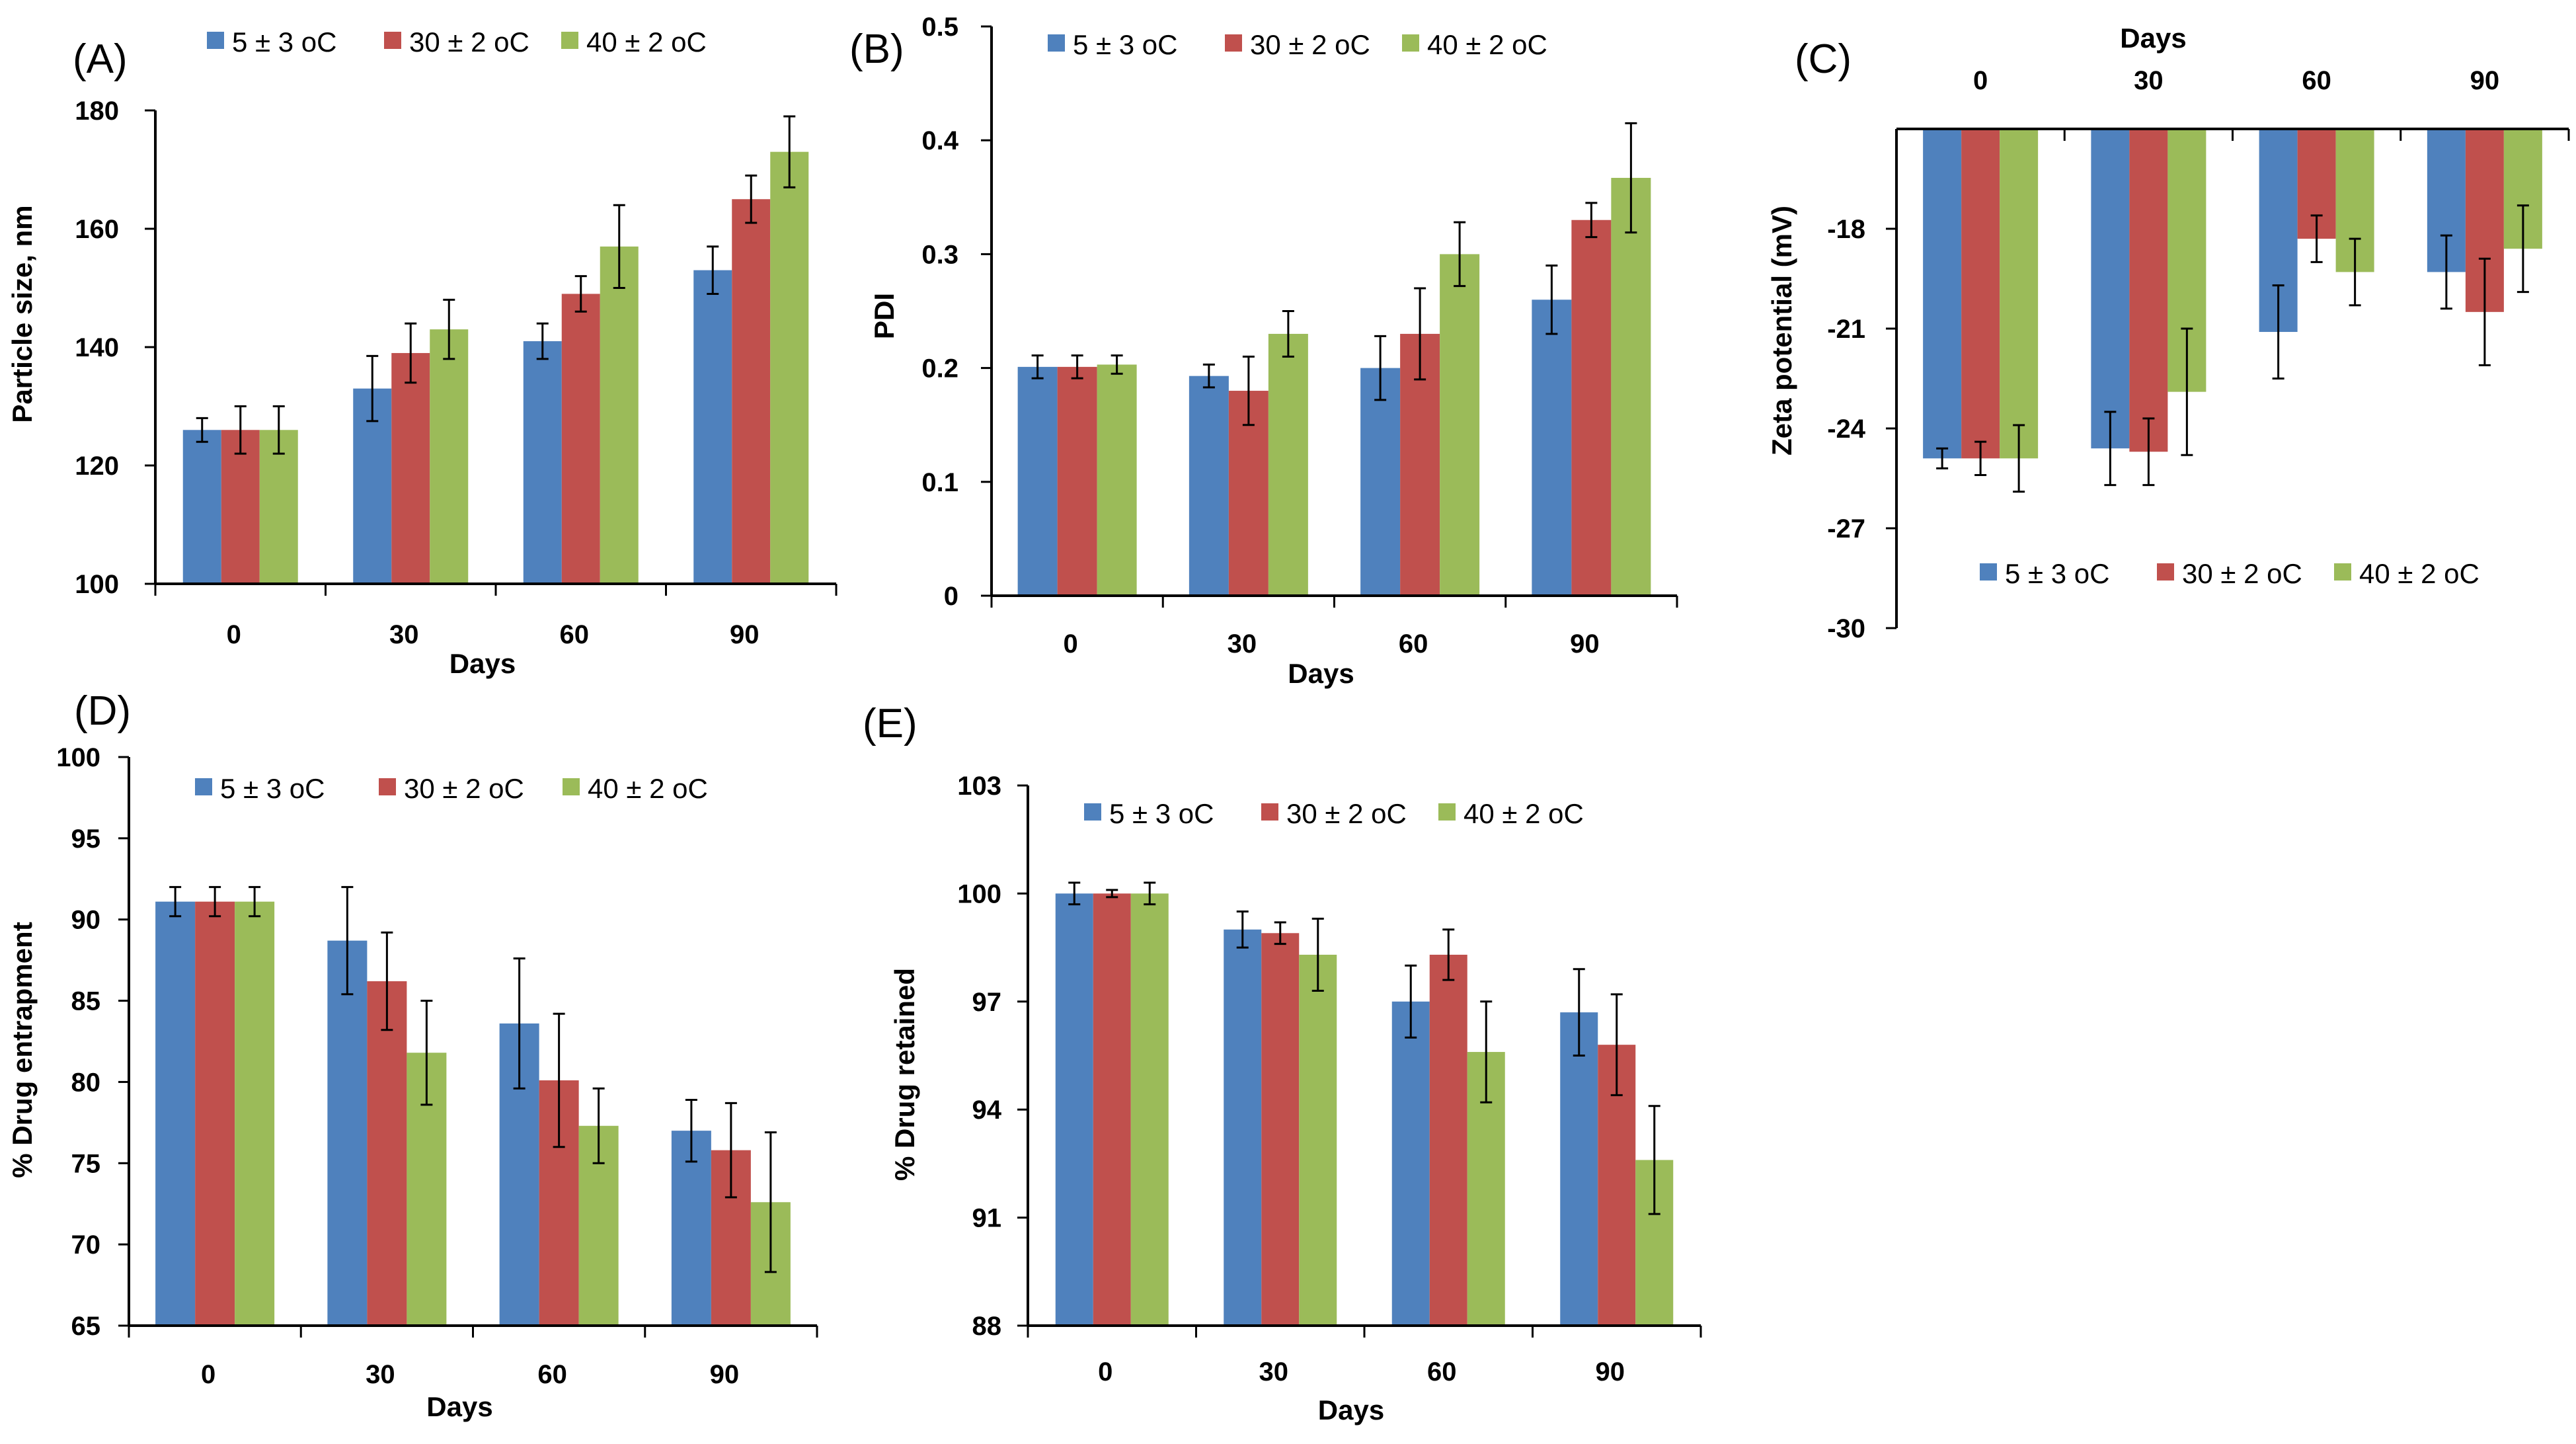 The image size is (2576, 1444). I want to click on y-axis-title: Particle size, nm, so click(22, 313).